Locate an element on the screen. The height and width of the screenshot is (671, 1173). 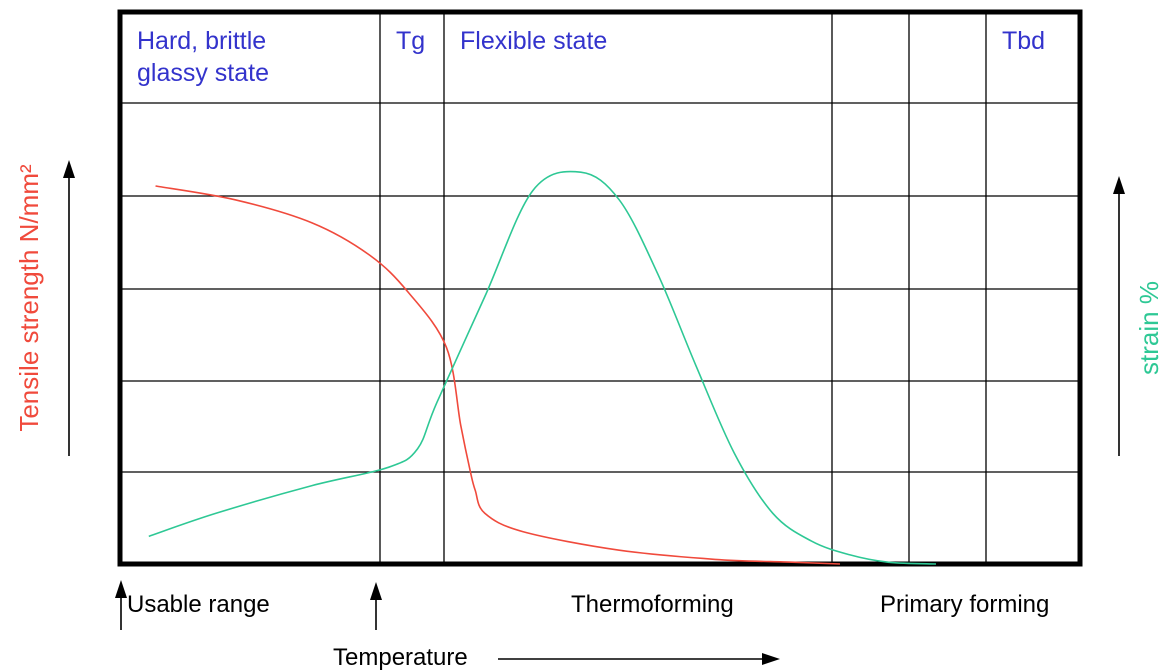
y-axis-arrow-right is located at coordinates (1119, 316).